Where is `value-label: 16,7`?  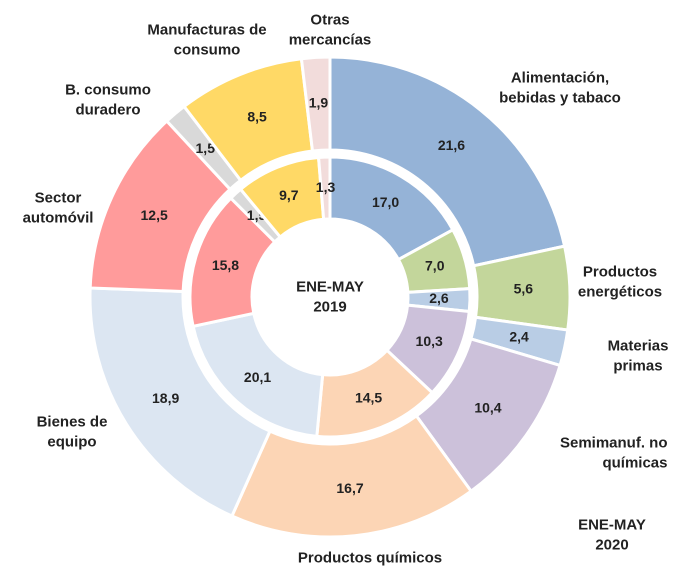
value-label: 16,7 is located at coordinates (349, 488).